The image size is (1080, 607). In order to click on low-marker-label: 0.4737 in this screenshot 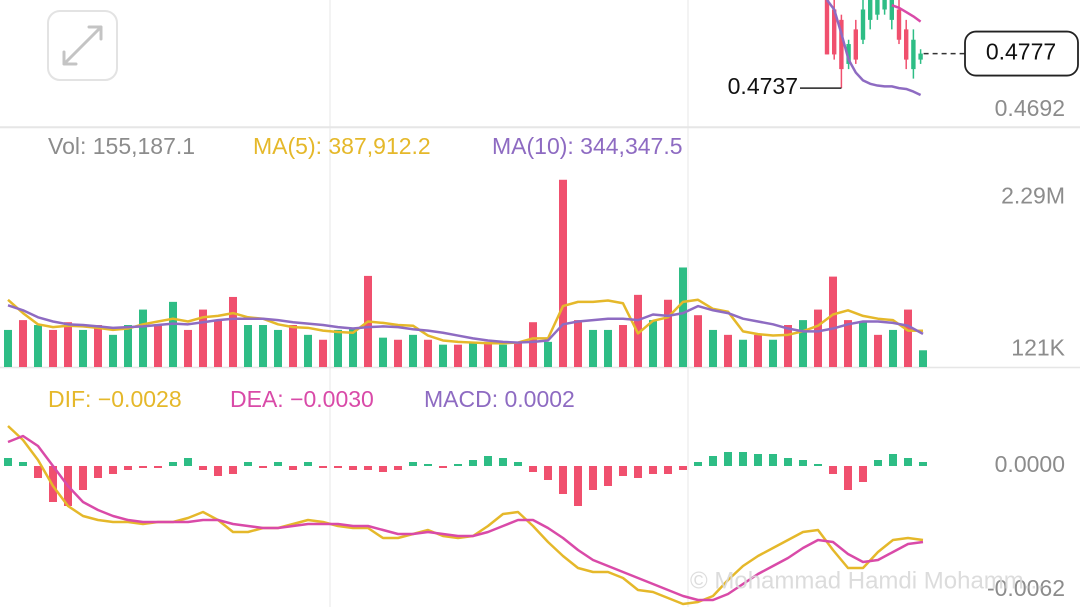, I will do `click(763, 86)`.